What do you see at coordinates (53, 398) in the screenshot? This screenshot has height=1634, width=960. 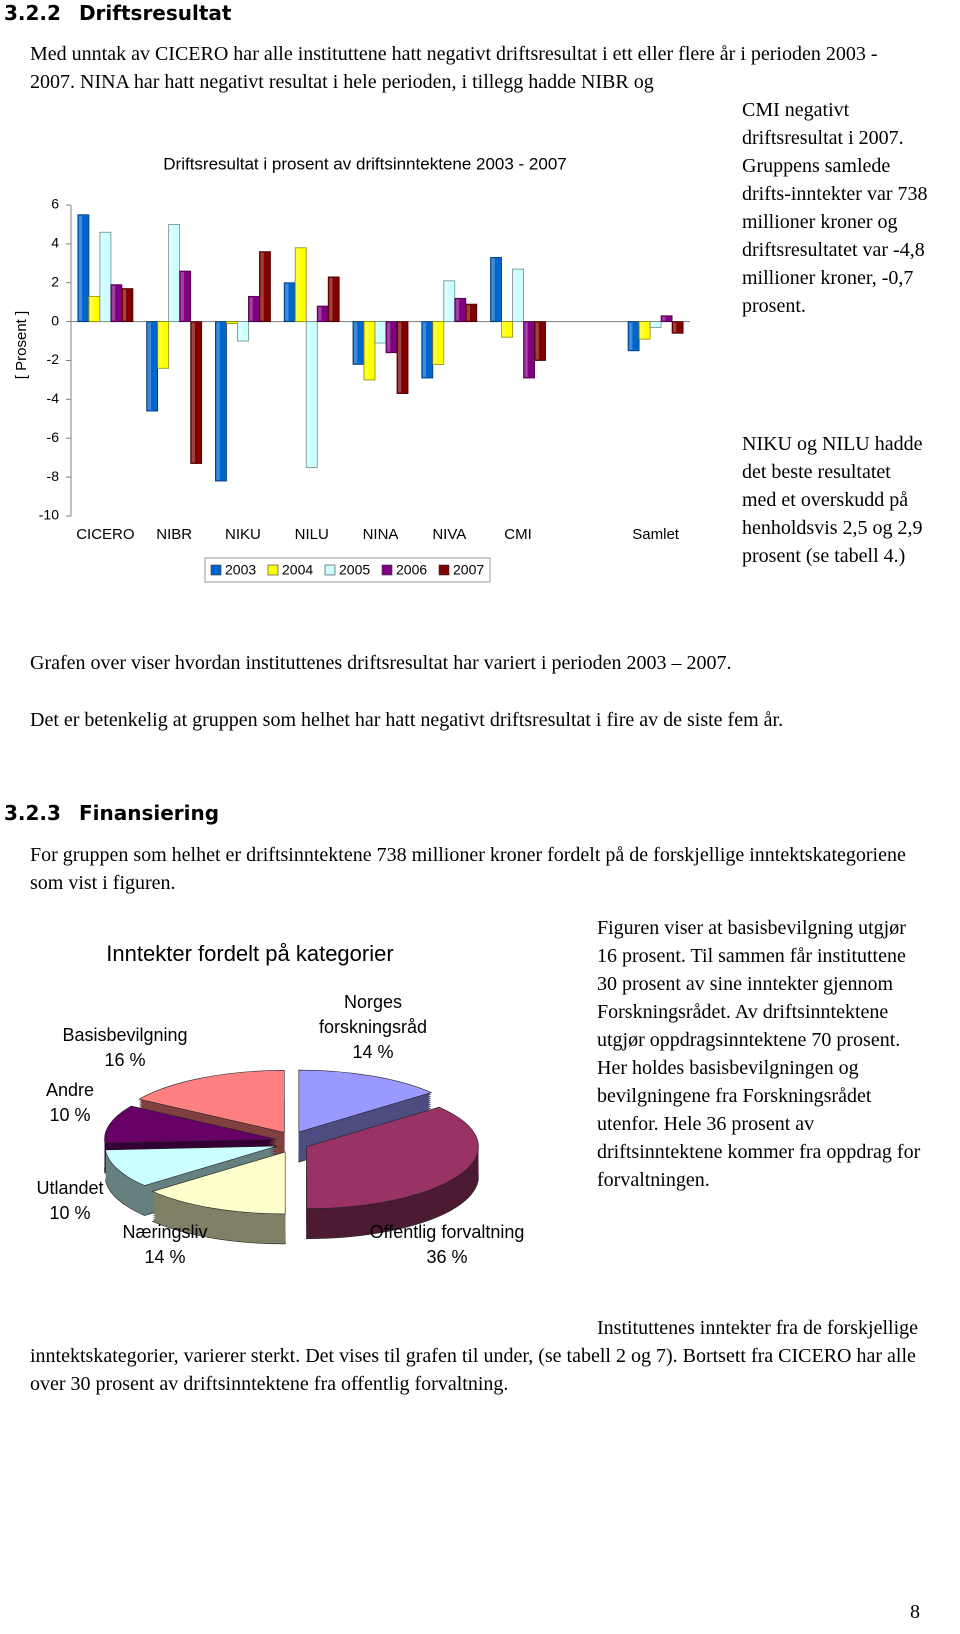 I see `y-tick-label: -4` at bounding box center [53, 398].